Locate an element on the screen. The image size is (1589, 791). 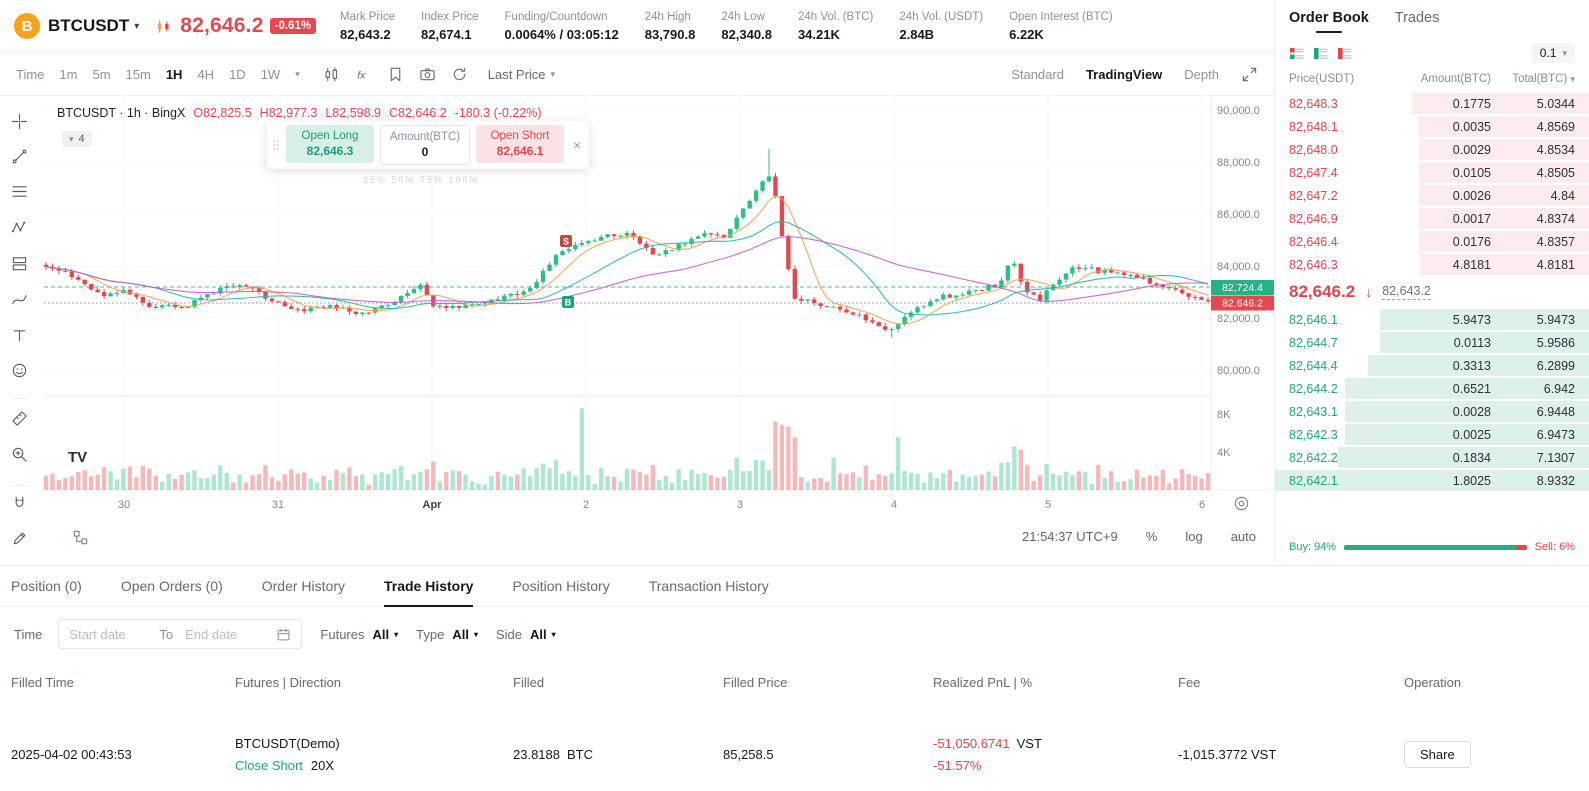
magnet-icon is located at coordinates (19, 503).